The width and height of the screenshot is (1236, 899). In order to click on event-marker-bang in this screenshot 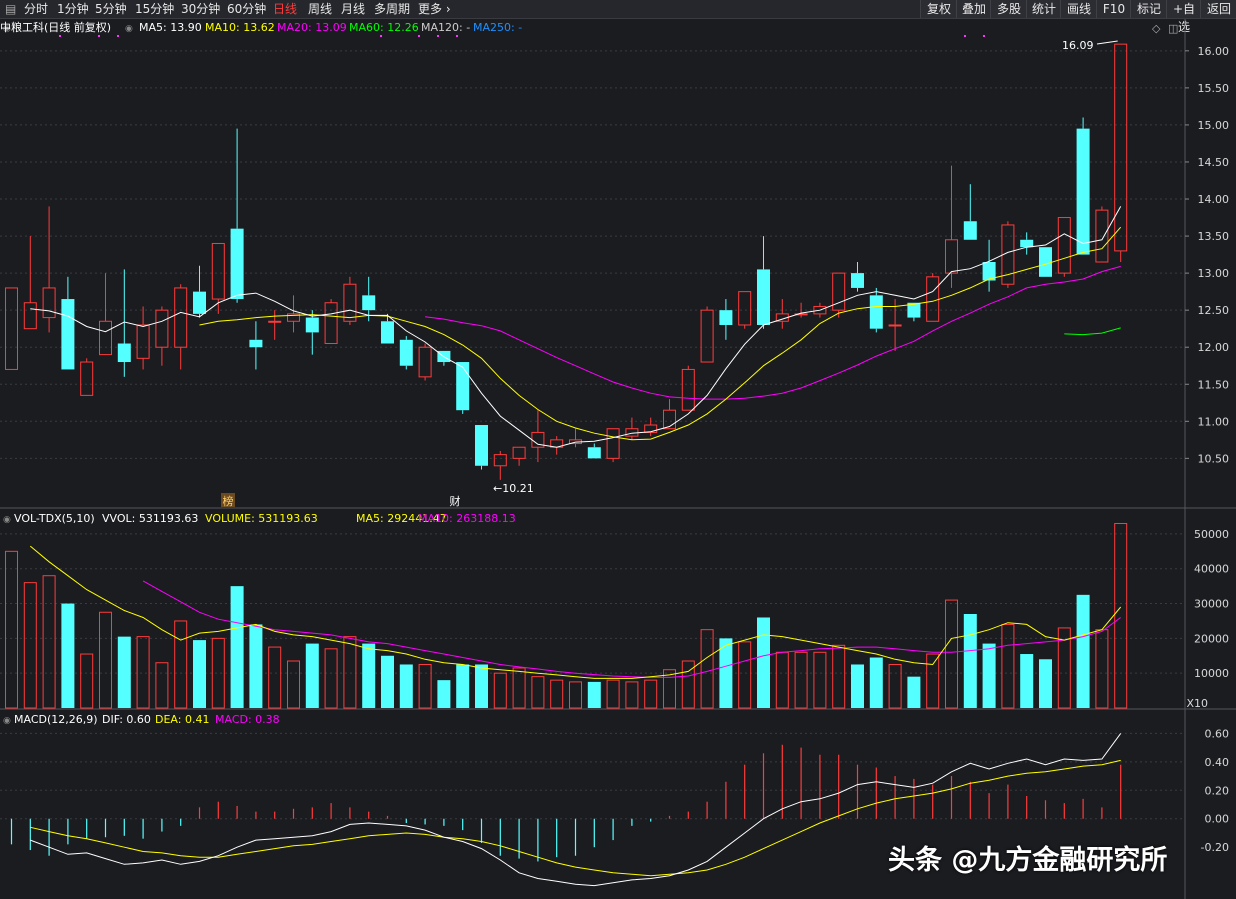, I will do `click(228, 500)`.